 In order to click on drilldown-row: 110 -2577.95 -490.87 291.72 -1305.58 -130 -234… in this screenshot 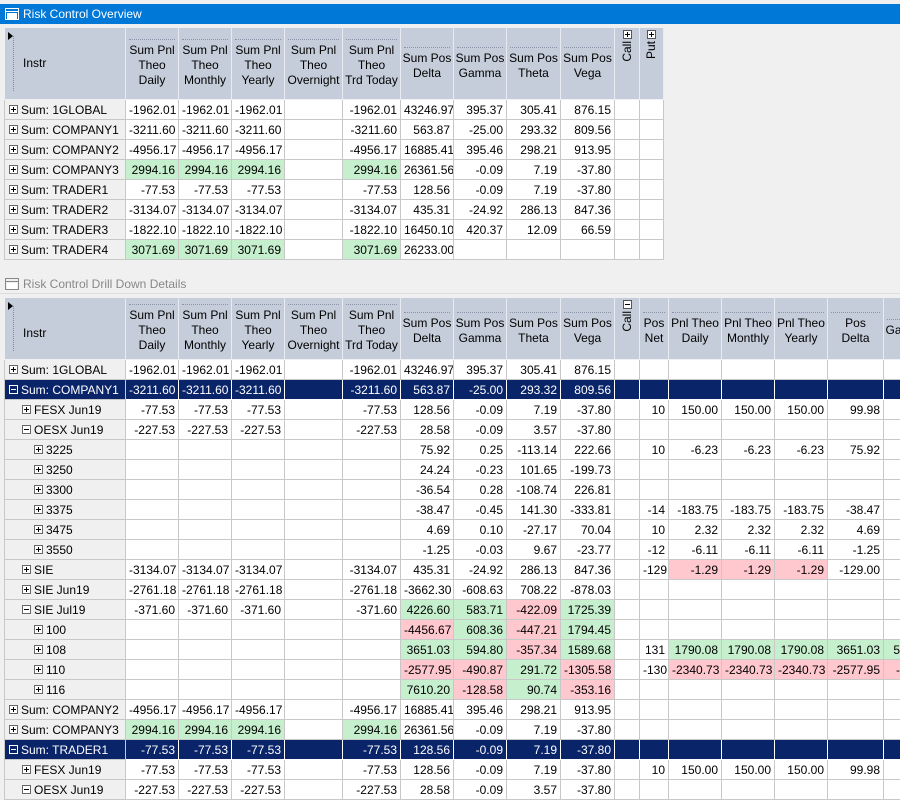, I will do `click(452, 669)`.